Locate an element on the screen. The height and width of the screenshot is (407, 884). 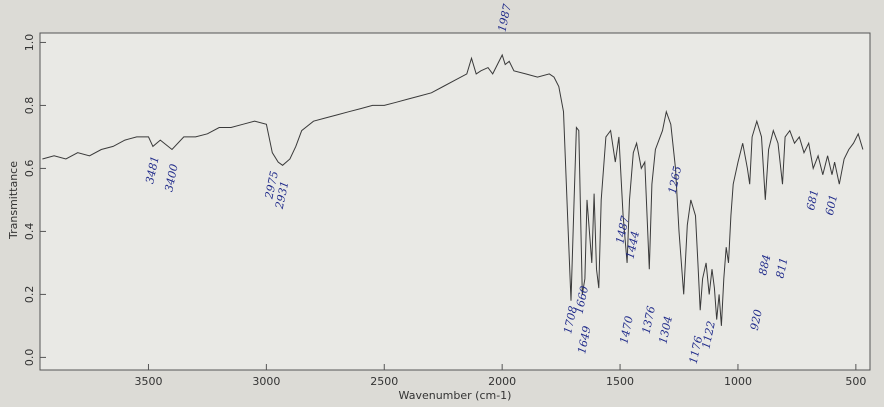
y-tick-label: 0.8 is located at coordinates (29, 106).